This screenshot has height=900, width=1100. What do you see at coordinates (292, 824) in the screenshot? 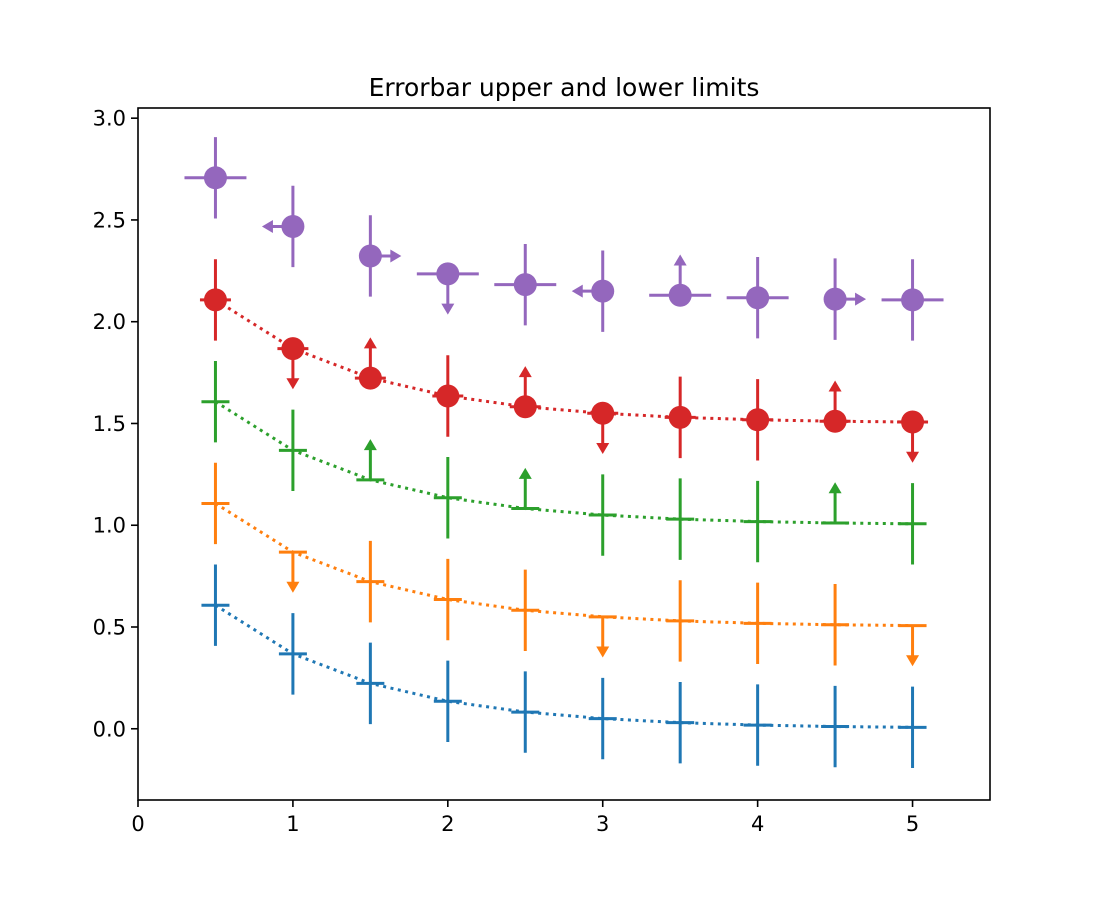
I see `x-tick-label: 1` at bounding box center [292, 824].